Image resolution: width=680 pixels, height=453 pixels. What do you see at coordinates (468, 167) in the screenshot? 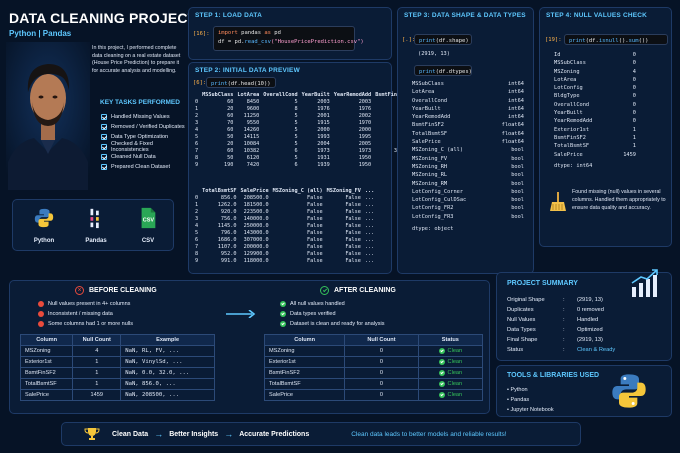
I see `dtype-row: MSZoning_RH bool` at bounding box center [468, 167].